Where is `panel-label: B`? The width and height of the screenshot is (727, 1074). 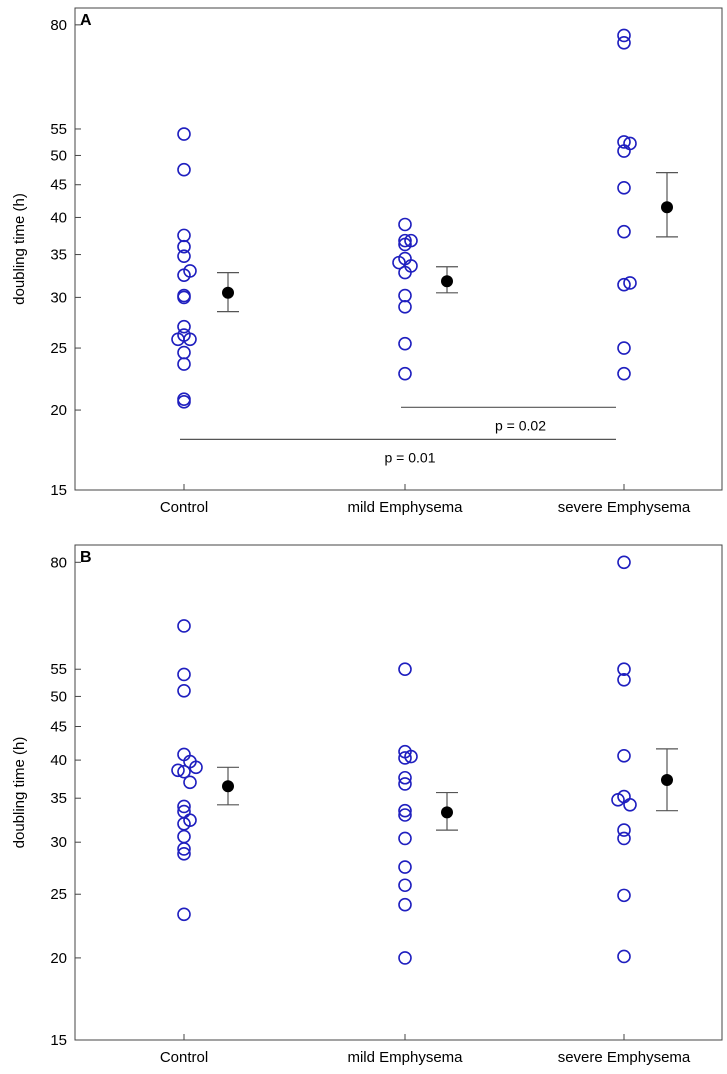 panel-label: B is located at coordinates (86, 557).